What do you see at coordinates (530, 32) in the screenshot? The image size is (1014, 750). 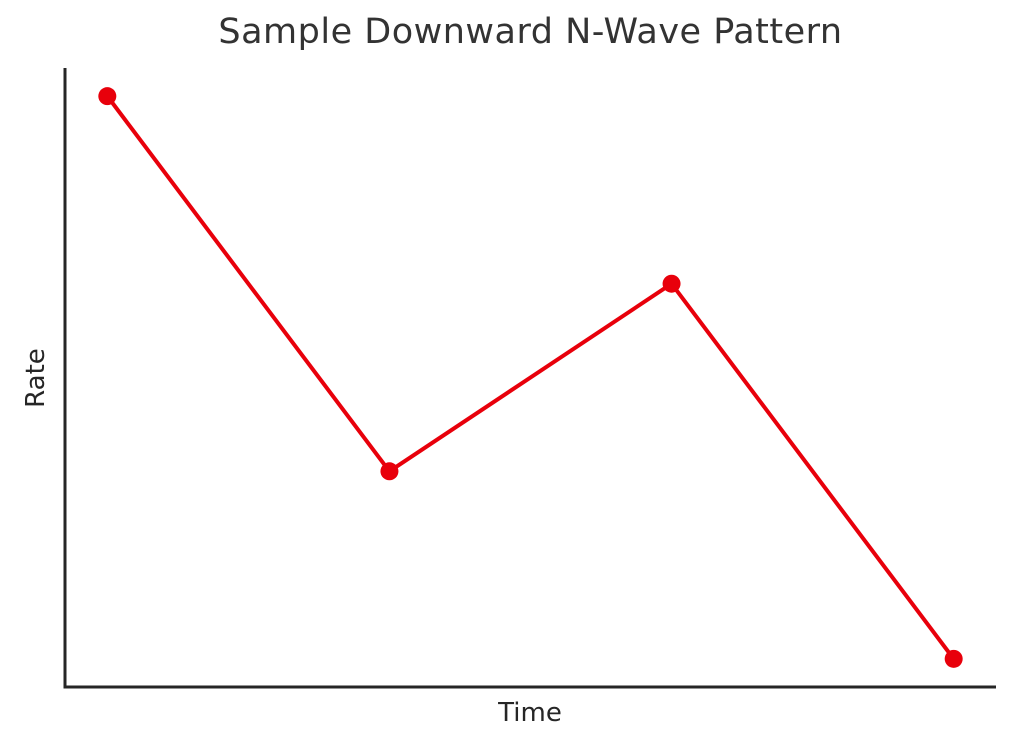 I see `chart-title: Sample Downward N-Wave Pattern` at bounding box center [530, 32].